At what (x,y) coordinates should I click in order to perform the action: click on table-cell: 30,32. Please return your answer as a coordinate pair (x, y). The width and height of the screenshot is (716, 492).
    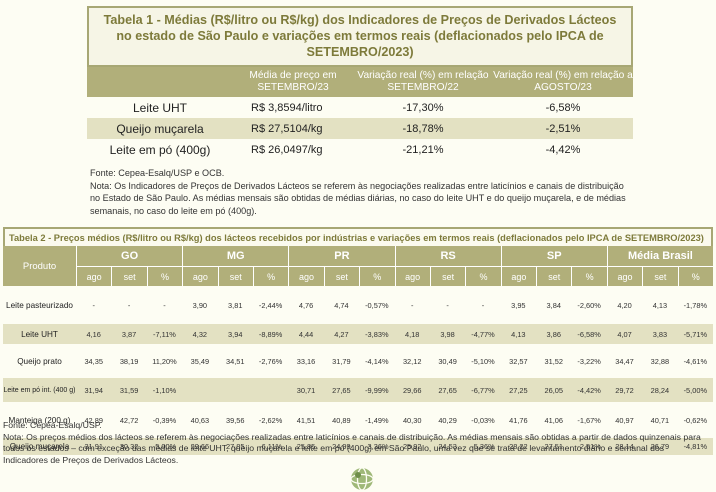
    Looking at the image, I should click on (129, 446).